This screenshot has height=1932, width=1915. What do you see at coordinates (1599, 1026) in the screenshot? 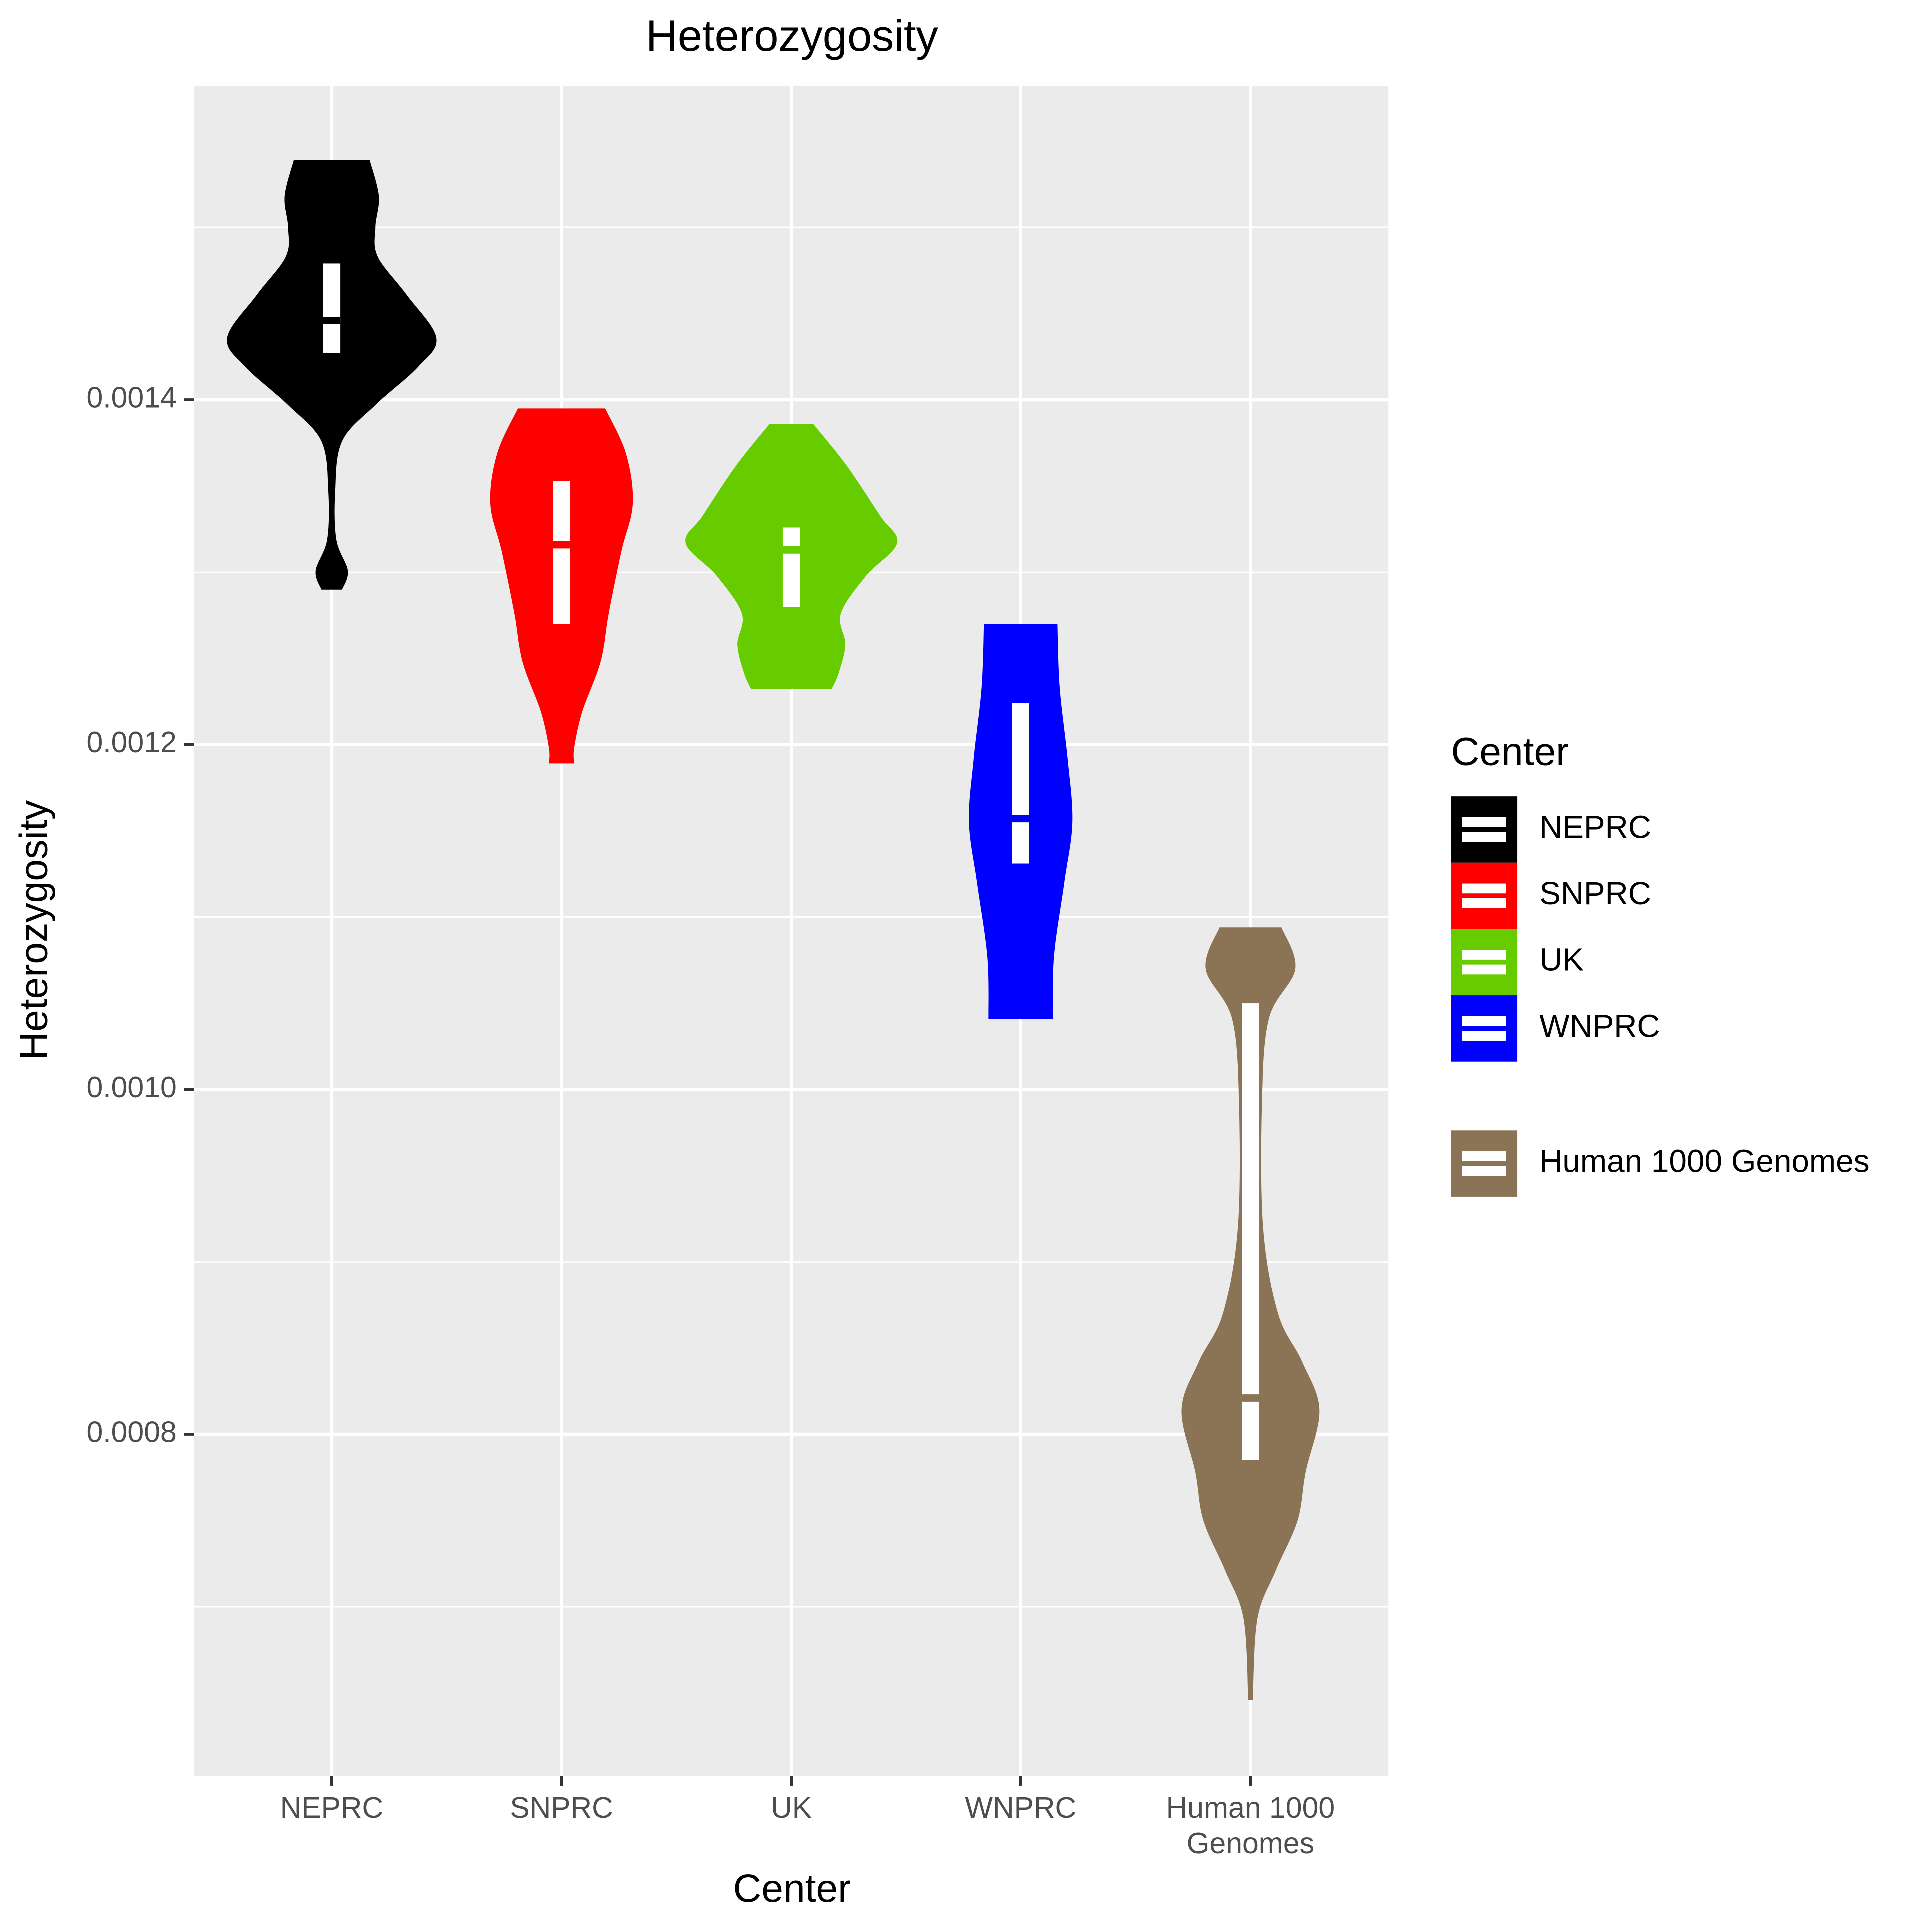
I see `legend-label: WNPRC` at bounding box center [1599, 1026].